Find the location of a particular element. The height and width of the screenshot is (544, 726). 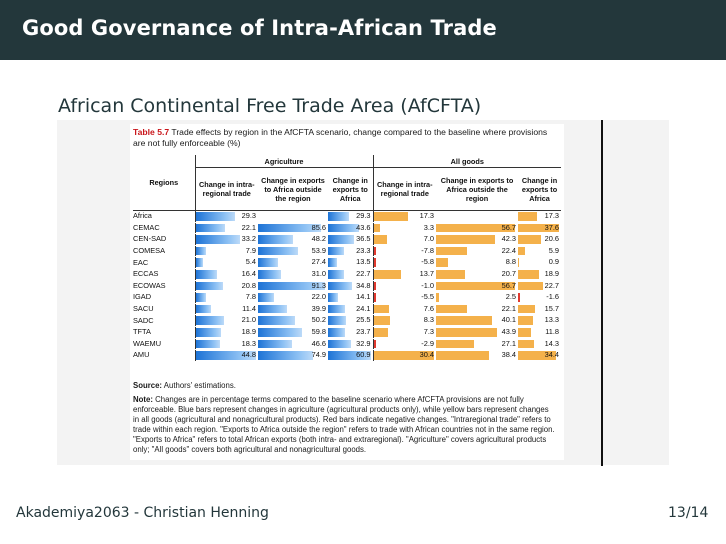

cell-value: 60.9 is located at coordinates (363, 355).